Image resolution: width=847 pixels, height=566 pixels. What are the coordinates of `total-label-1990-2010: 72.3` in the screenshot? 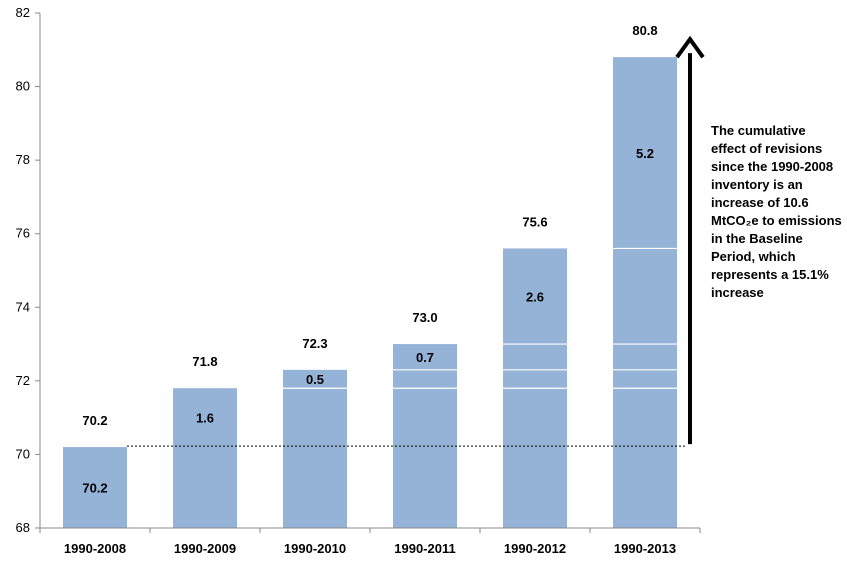 It's located at (314, 343).